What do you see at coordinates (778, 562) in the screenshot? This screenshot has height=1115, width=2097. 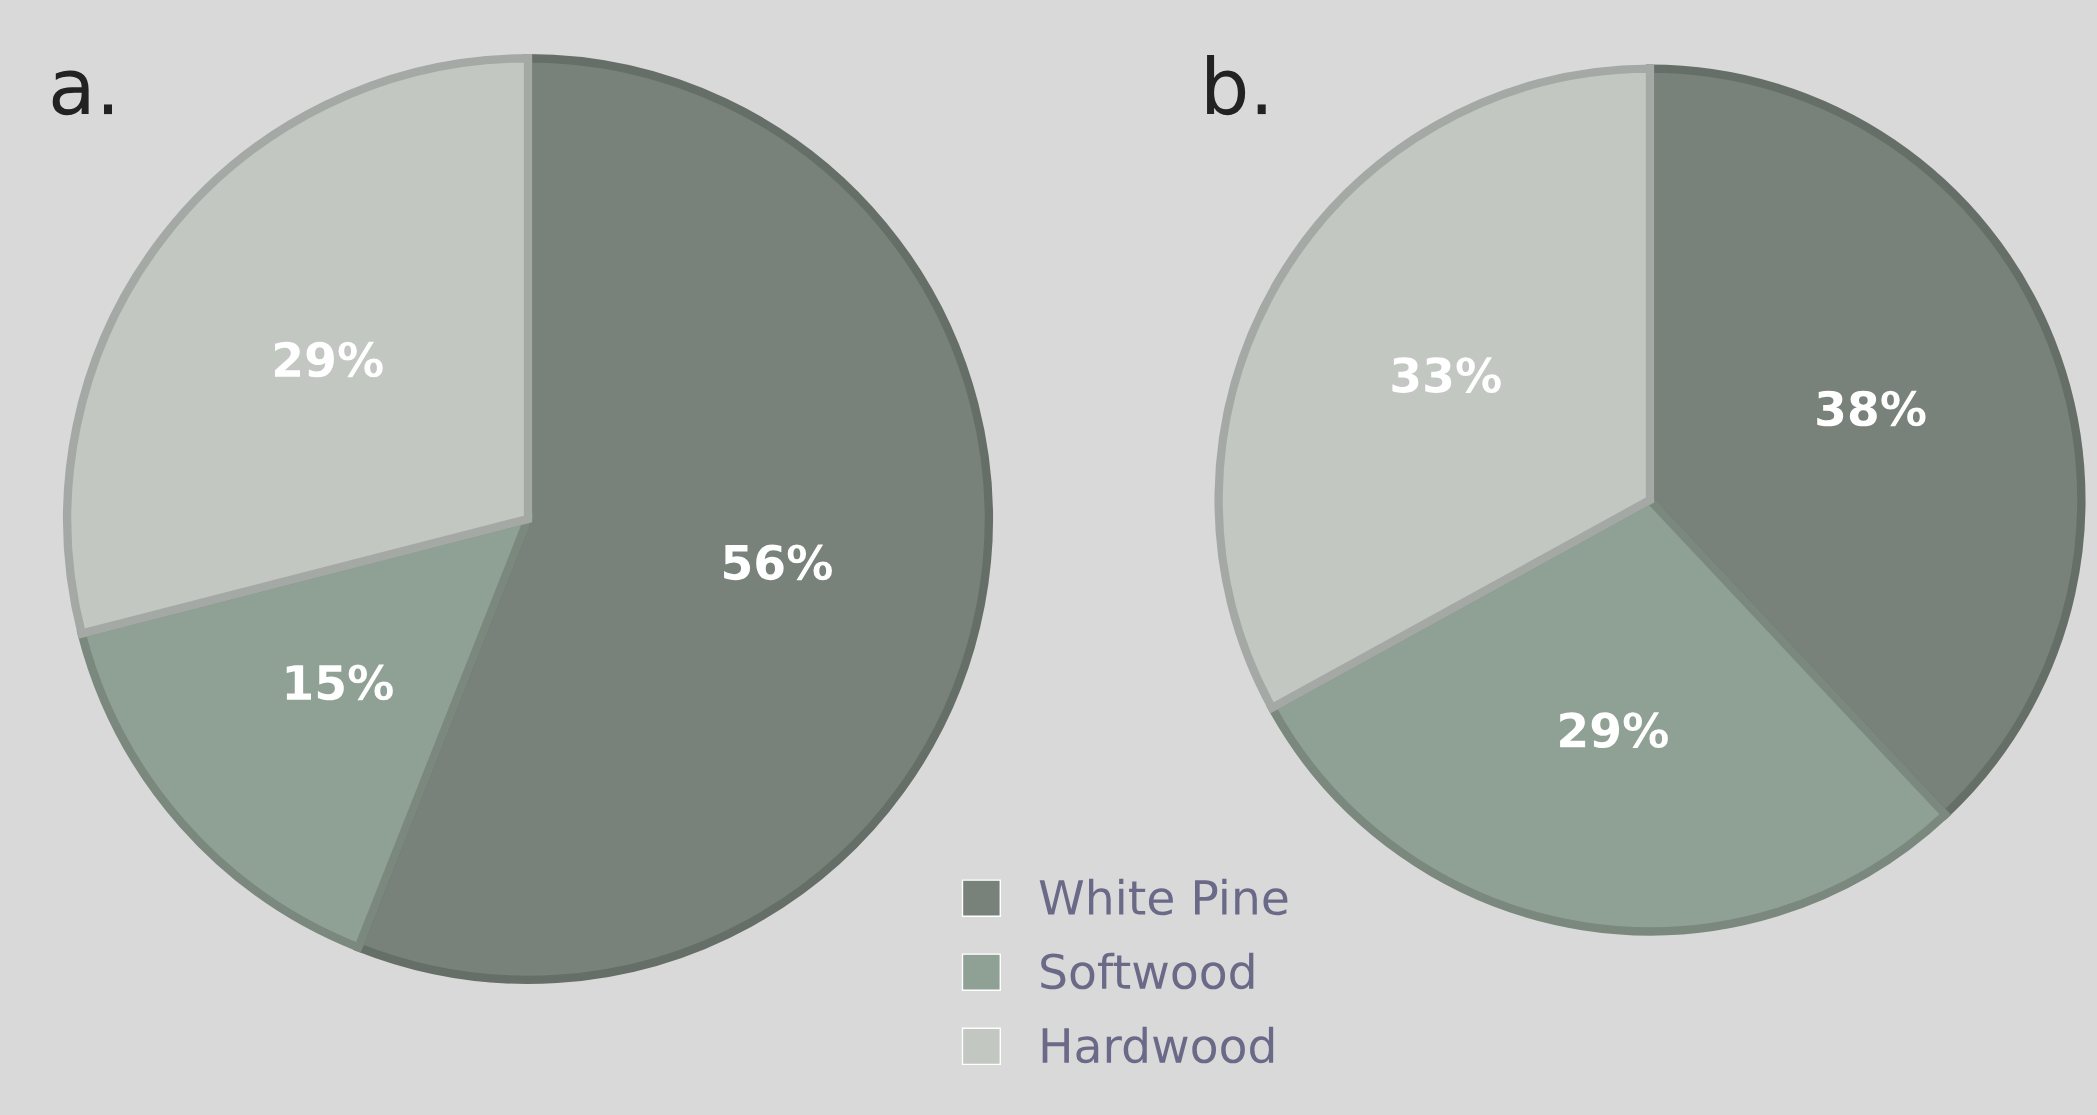 I see `data-label: 56%` at bounding box center [778, 562].